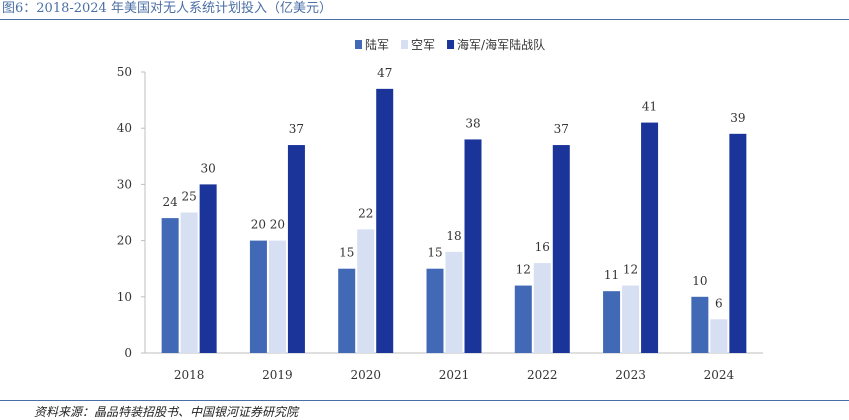 The image size is (849, 420). I want to click on x-tick-label: 2024, so click(719, 375).